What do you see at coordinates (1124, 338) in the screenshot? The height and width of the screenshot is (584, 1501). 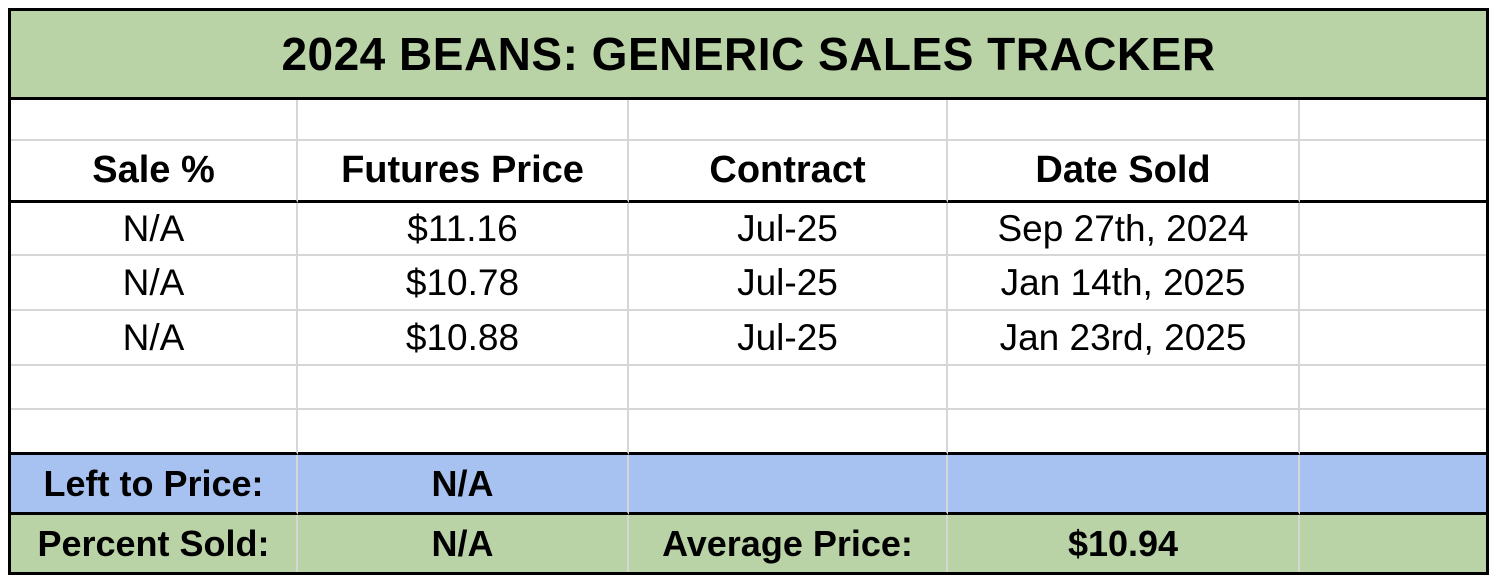 I see `cell-date-sold: Jan 23rd, 2025` at bounding box center [1124, 338].